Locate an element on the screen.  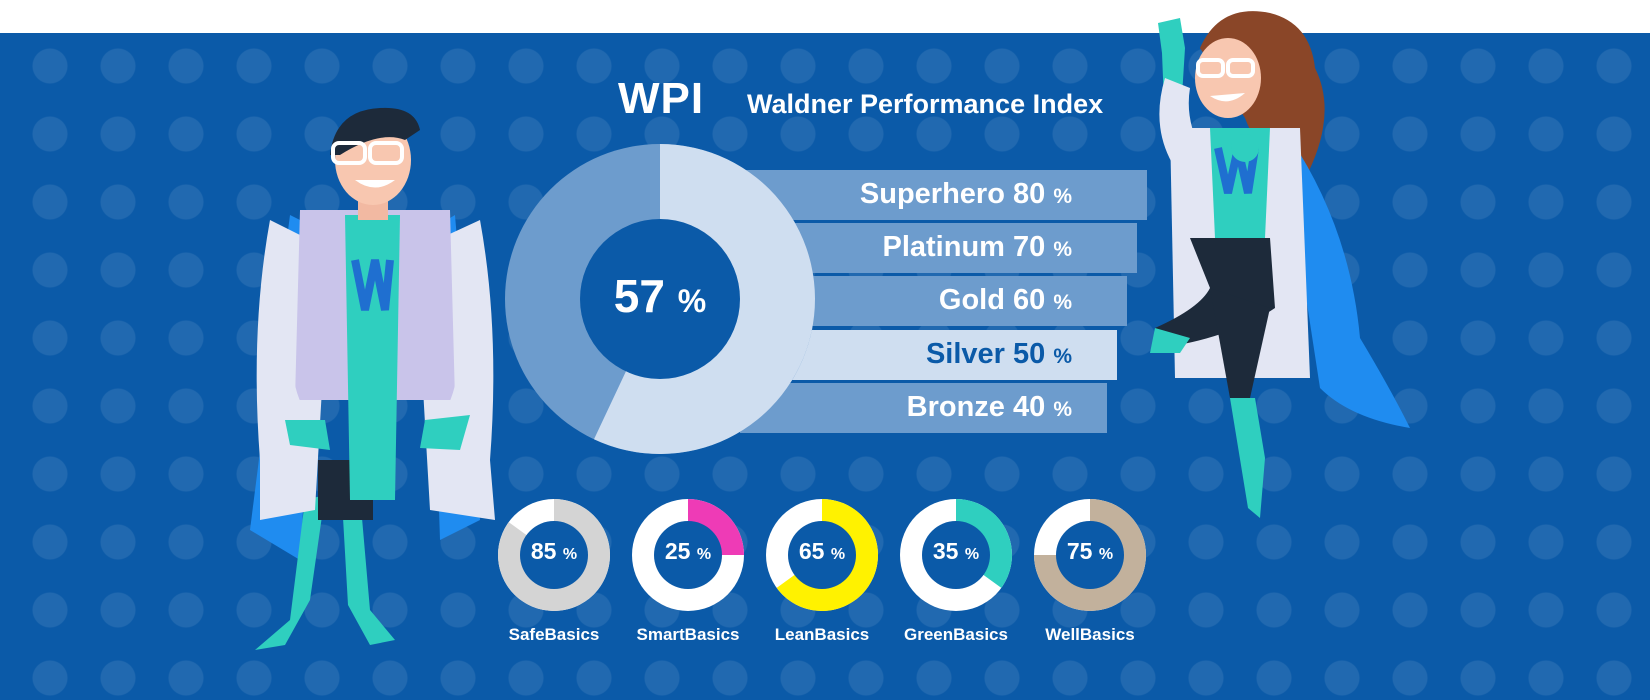
donut-name-label: SmartBasics is located at coordinates (688, 634).